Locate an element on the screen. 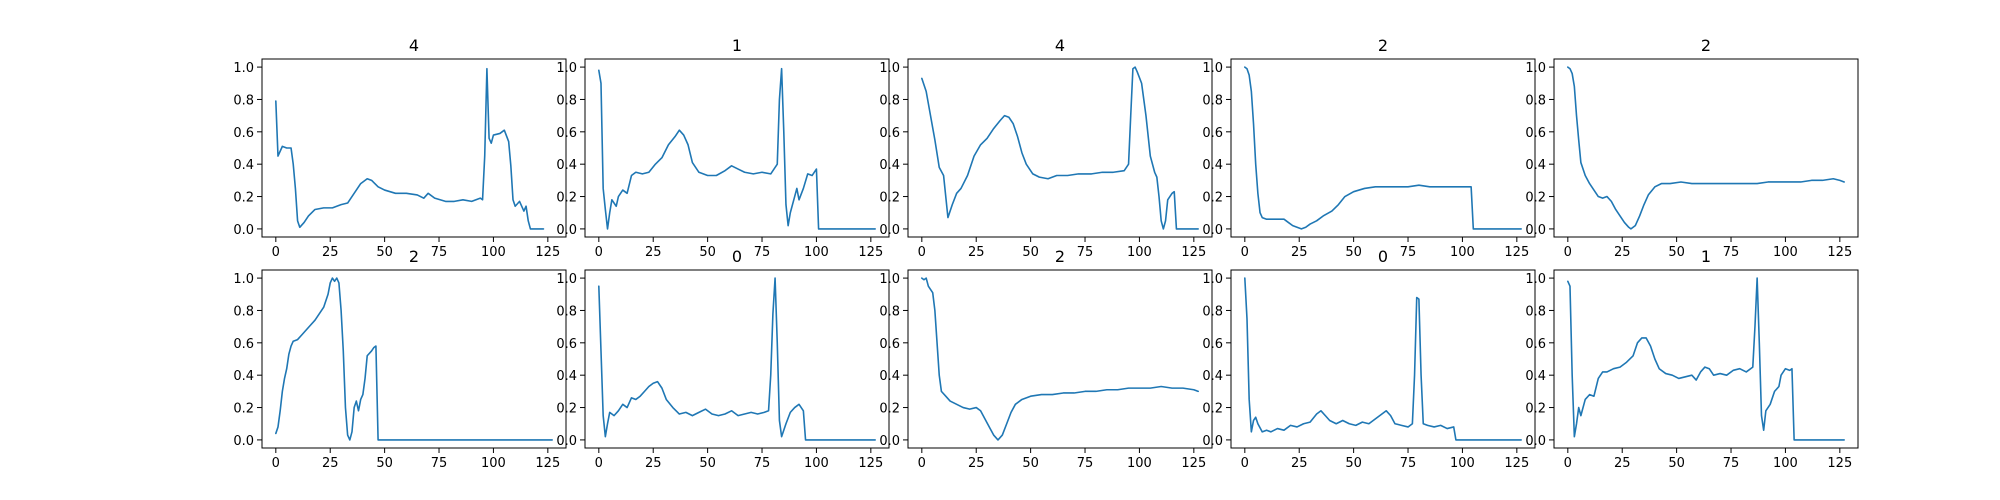 This screenshot has height=500, width=2000. subplot-title: 4 is located at coordinates (414, 45).